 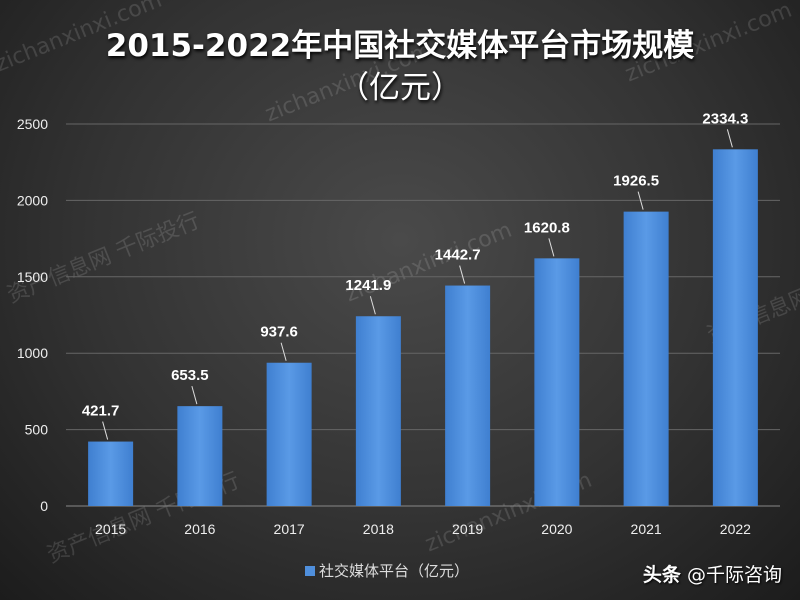 What do you see at coordinates (32, 124) in the screenshot?
I see `y-tick-label: 2500` at bounding box center [32, 124].